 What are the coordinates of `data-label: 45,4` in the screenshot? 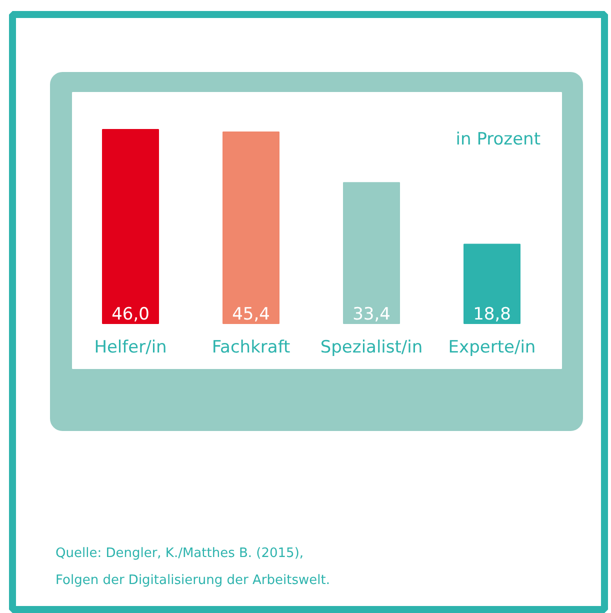 It's located at (251, 314).